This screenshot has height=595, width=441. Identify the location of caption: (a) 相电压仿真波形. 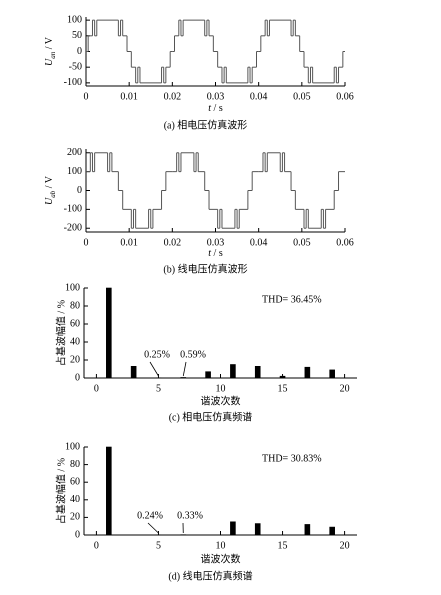
(206, 124).